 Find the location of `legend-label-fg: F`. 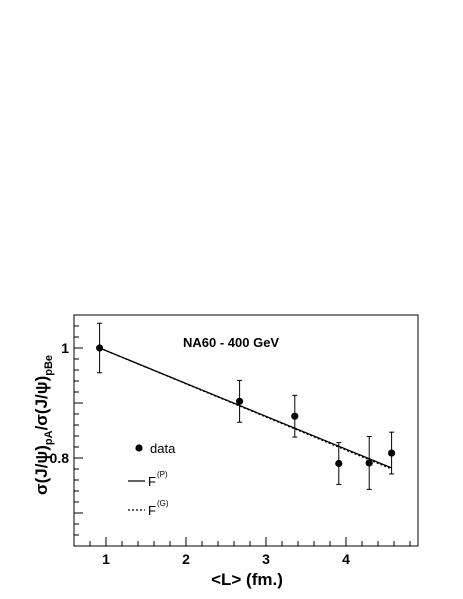

legend-label-fg: F is located at coordinates (152, 510).